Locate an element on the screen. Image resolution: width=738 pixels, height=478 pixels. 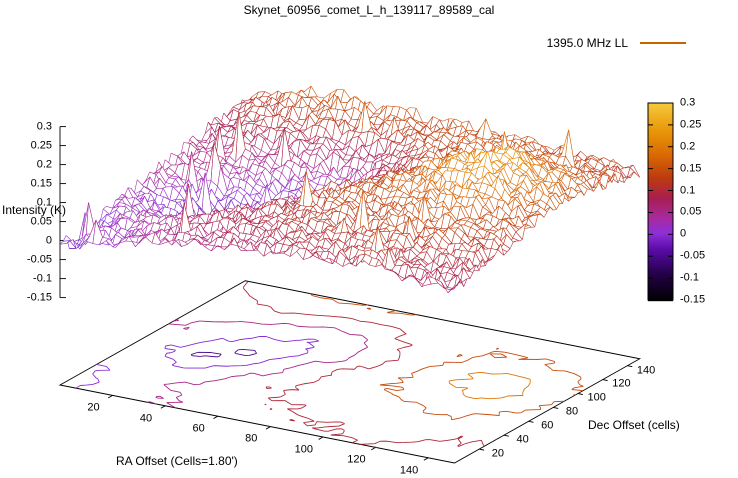
z-tick-label: 0.15 is located at coordinates (41, 183).